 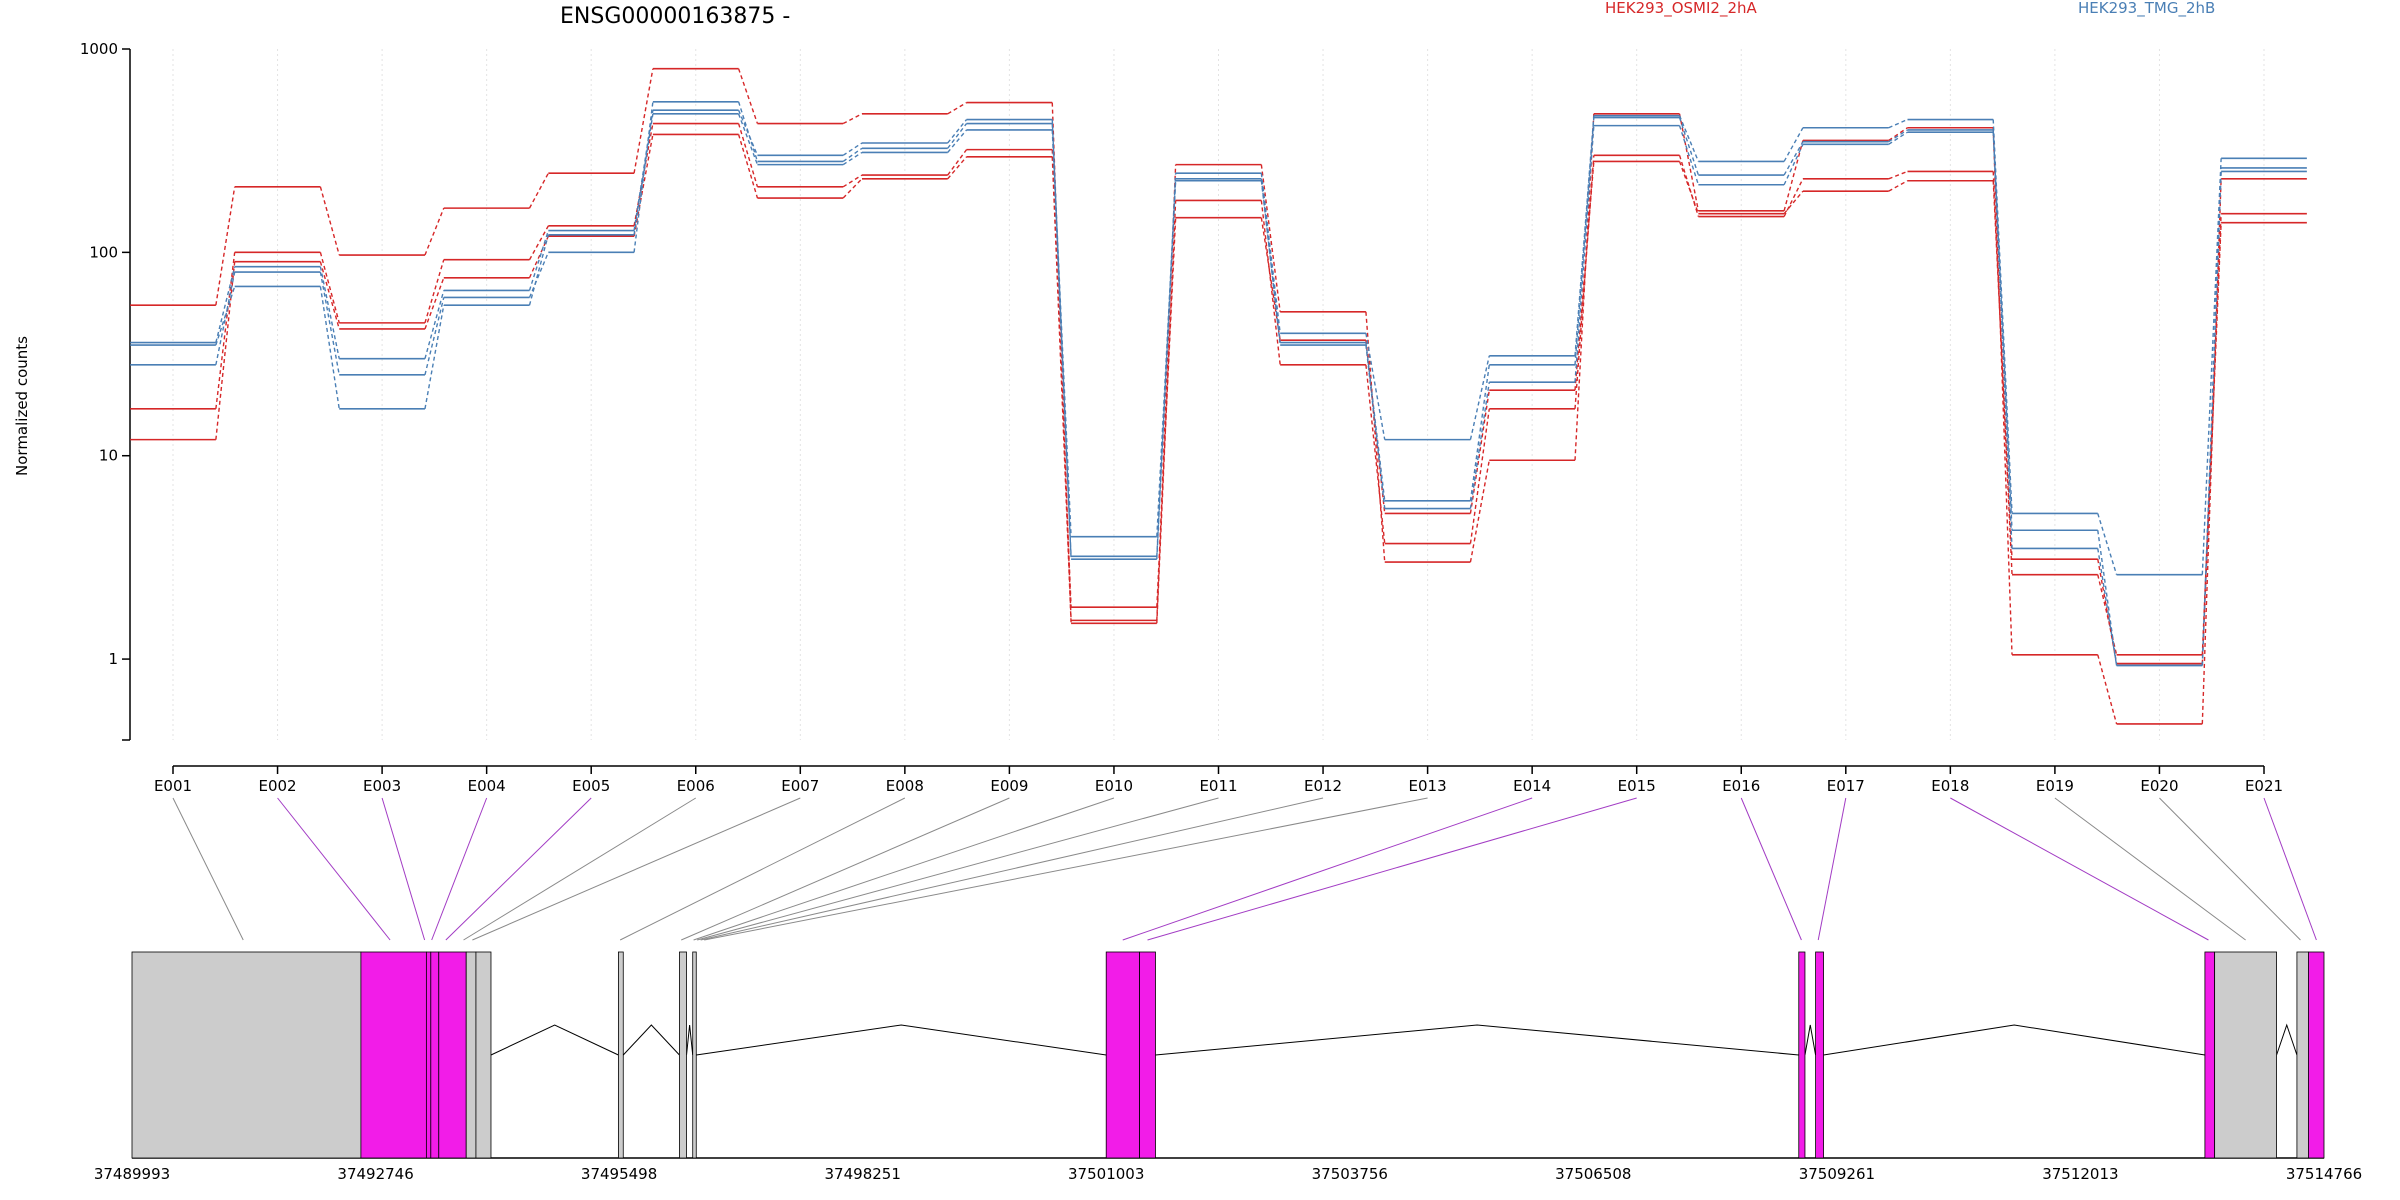 What do you see at coordinates (1846, 786) in the screenshot?
I see `x-tick-label-E017: E017` at bounding box center [1846, 786].